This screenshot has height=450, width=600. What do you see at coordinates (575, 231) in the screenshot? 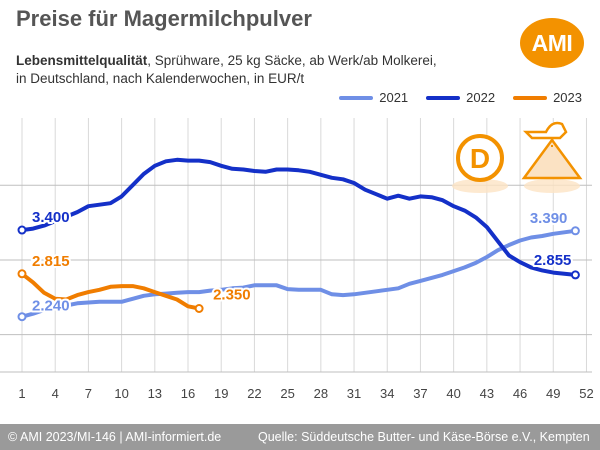
I see `series-marker-2021-w51` at bounding box center [575, 231].